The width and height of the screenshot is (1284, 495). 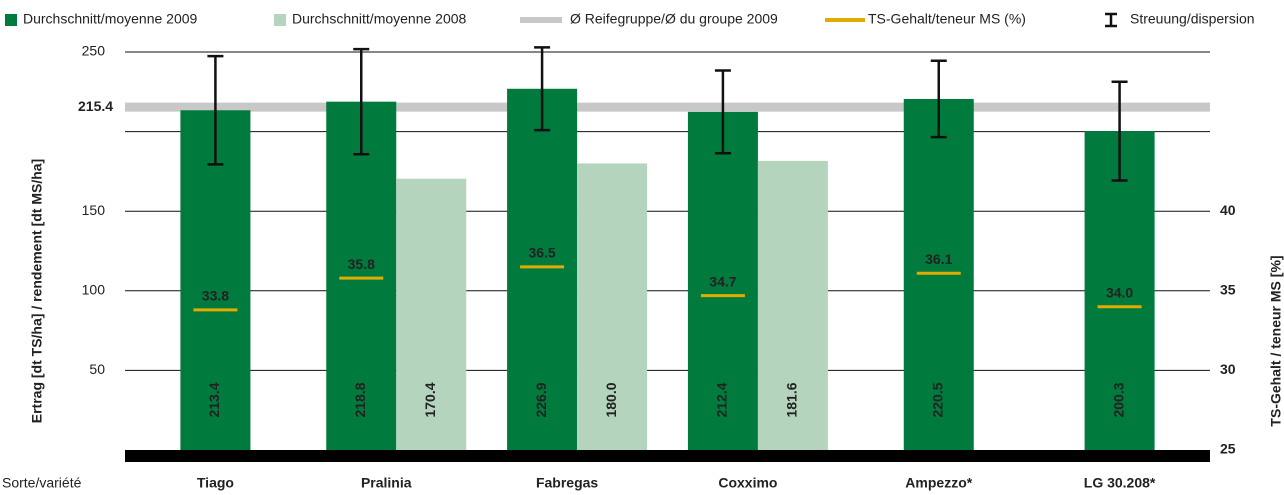 I want to click on ts-label: 34.7, so click(x=722, y=281).